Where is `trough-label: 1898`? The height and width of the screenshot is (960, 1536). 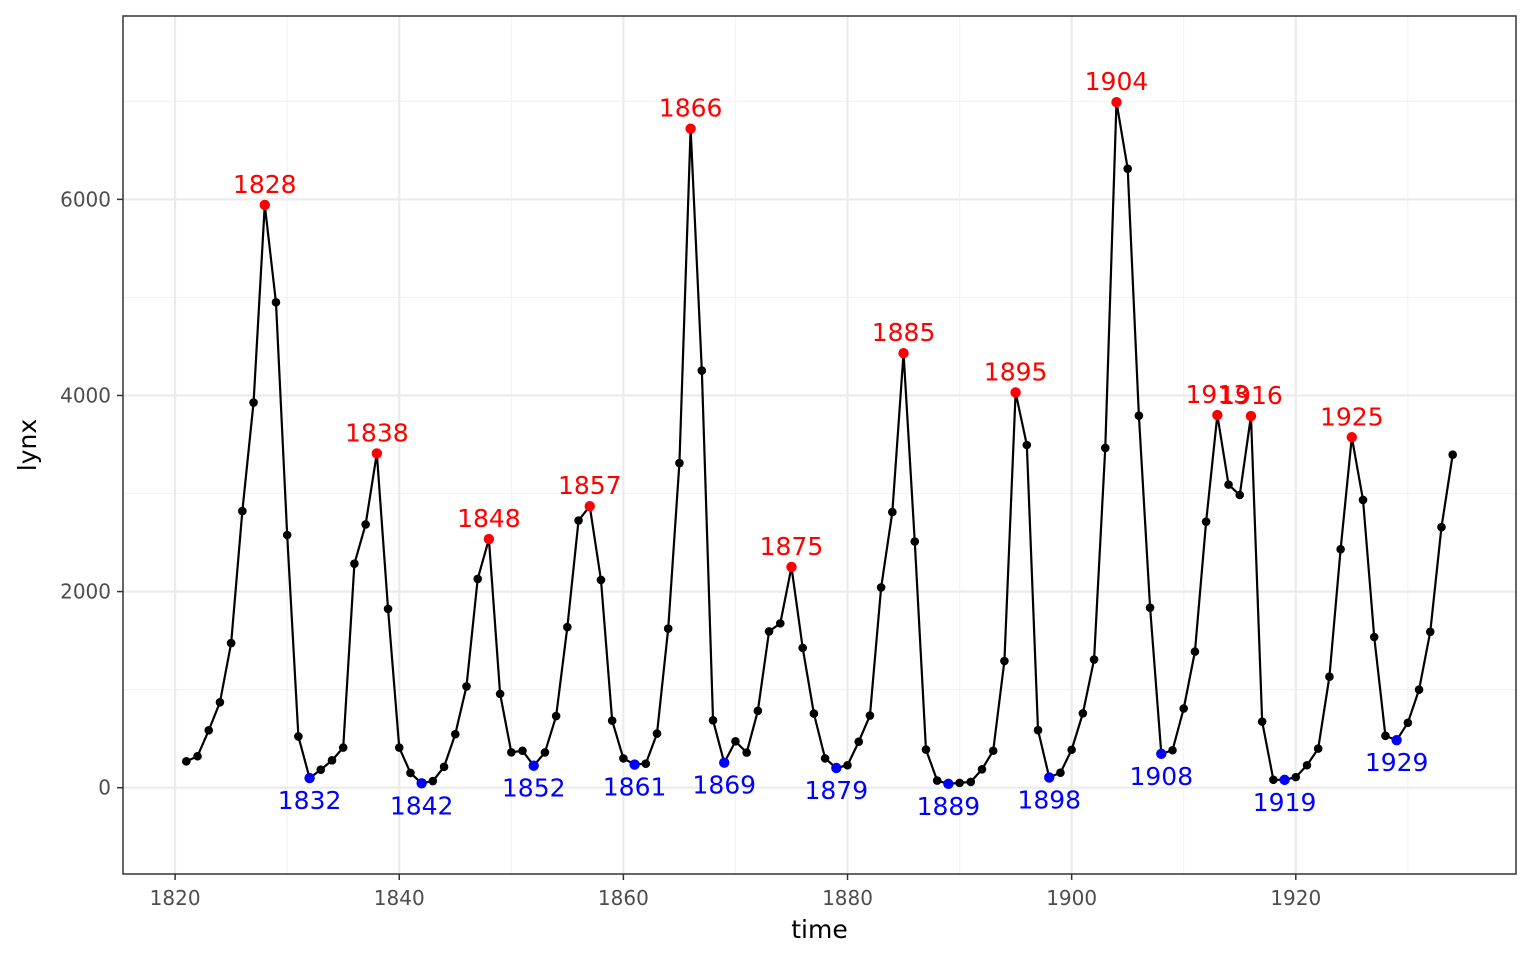
trough-label: 1898 is located at coordinates (1049, 799).